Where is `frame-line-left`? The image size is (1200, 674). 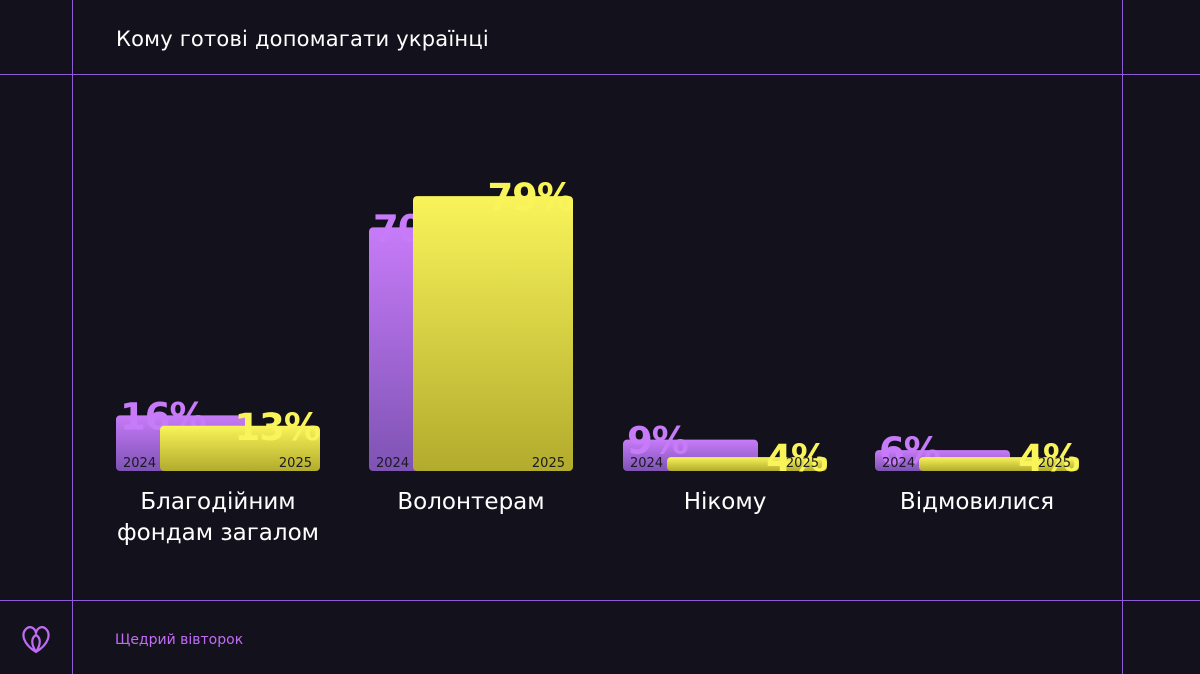
frame-line-left is located at coordinates (72, 337).